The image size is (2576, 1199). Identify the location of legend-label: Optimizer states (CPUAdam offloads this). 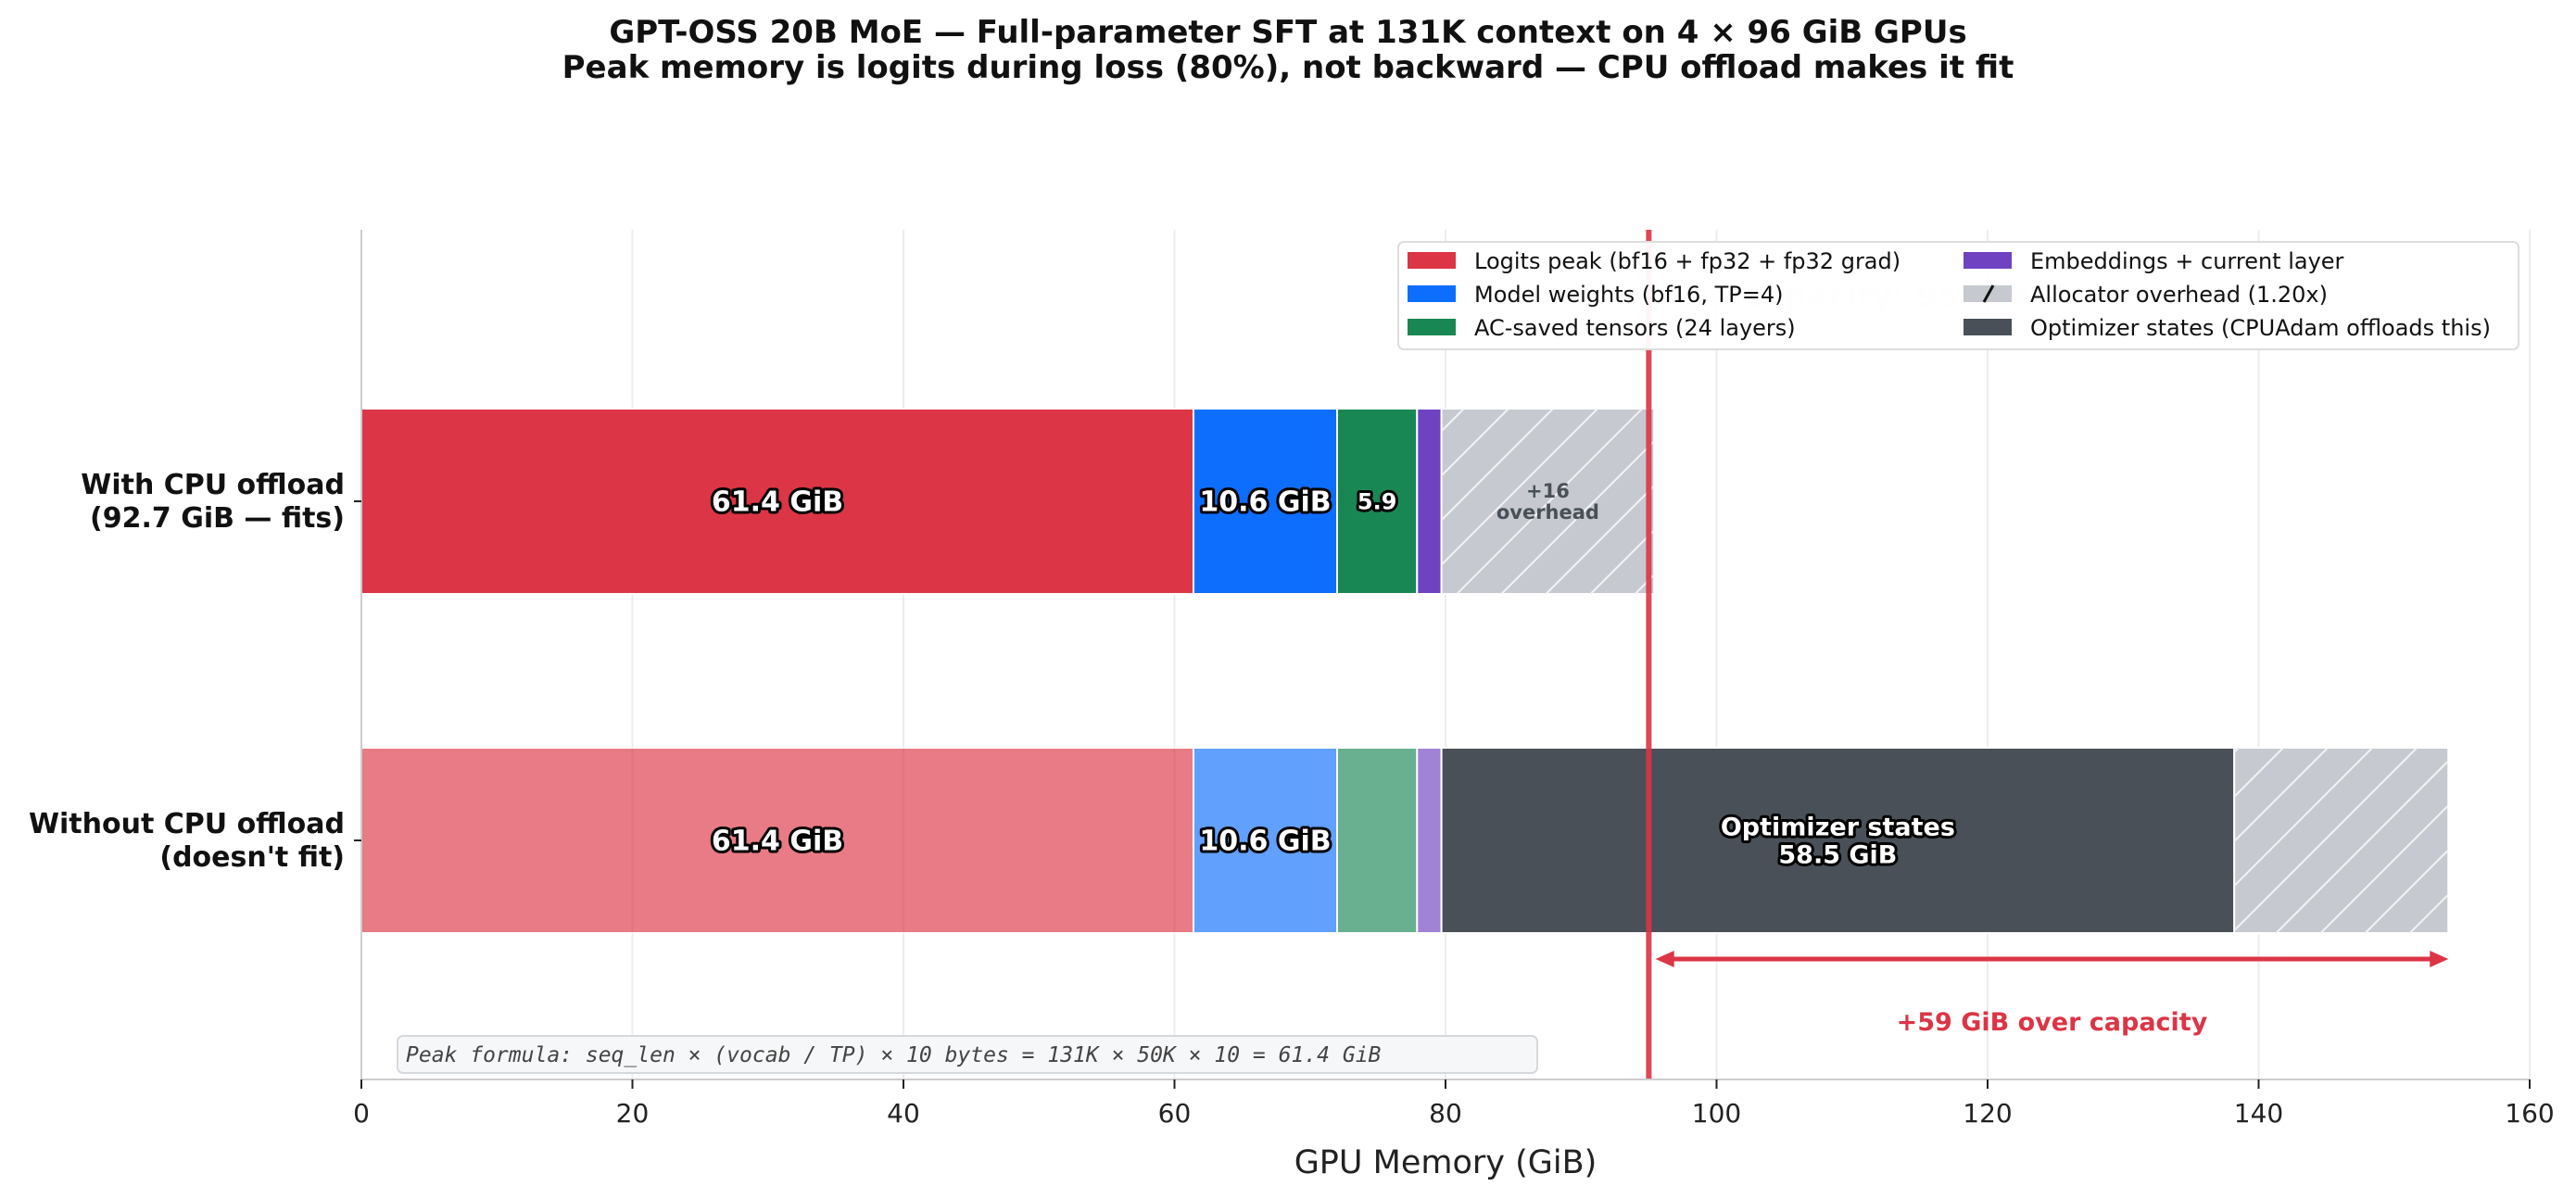
(2260, 328).